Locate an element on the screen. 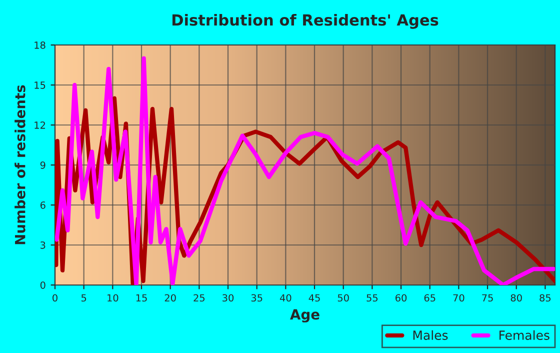  x-tick-label: 70 is located at coordinates (458, 298).